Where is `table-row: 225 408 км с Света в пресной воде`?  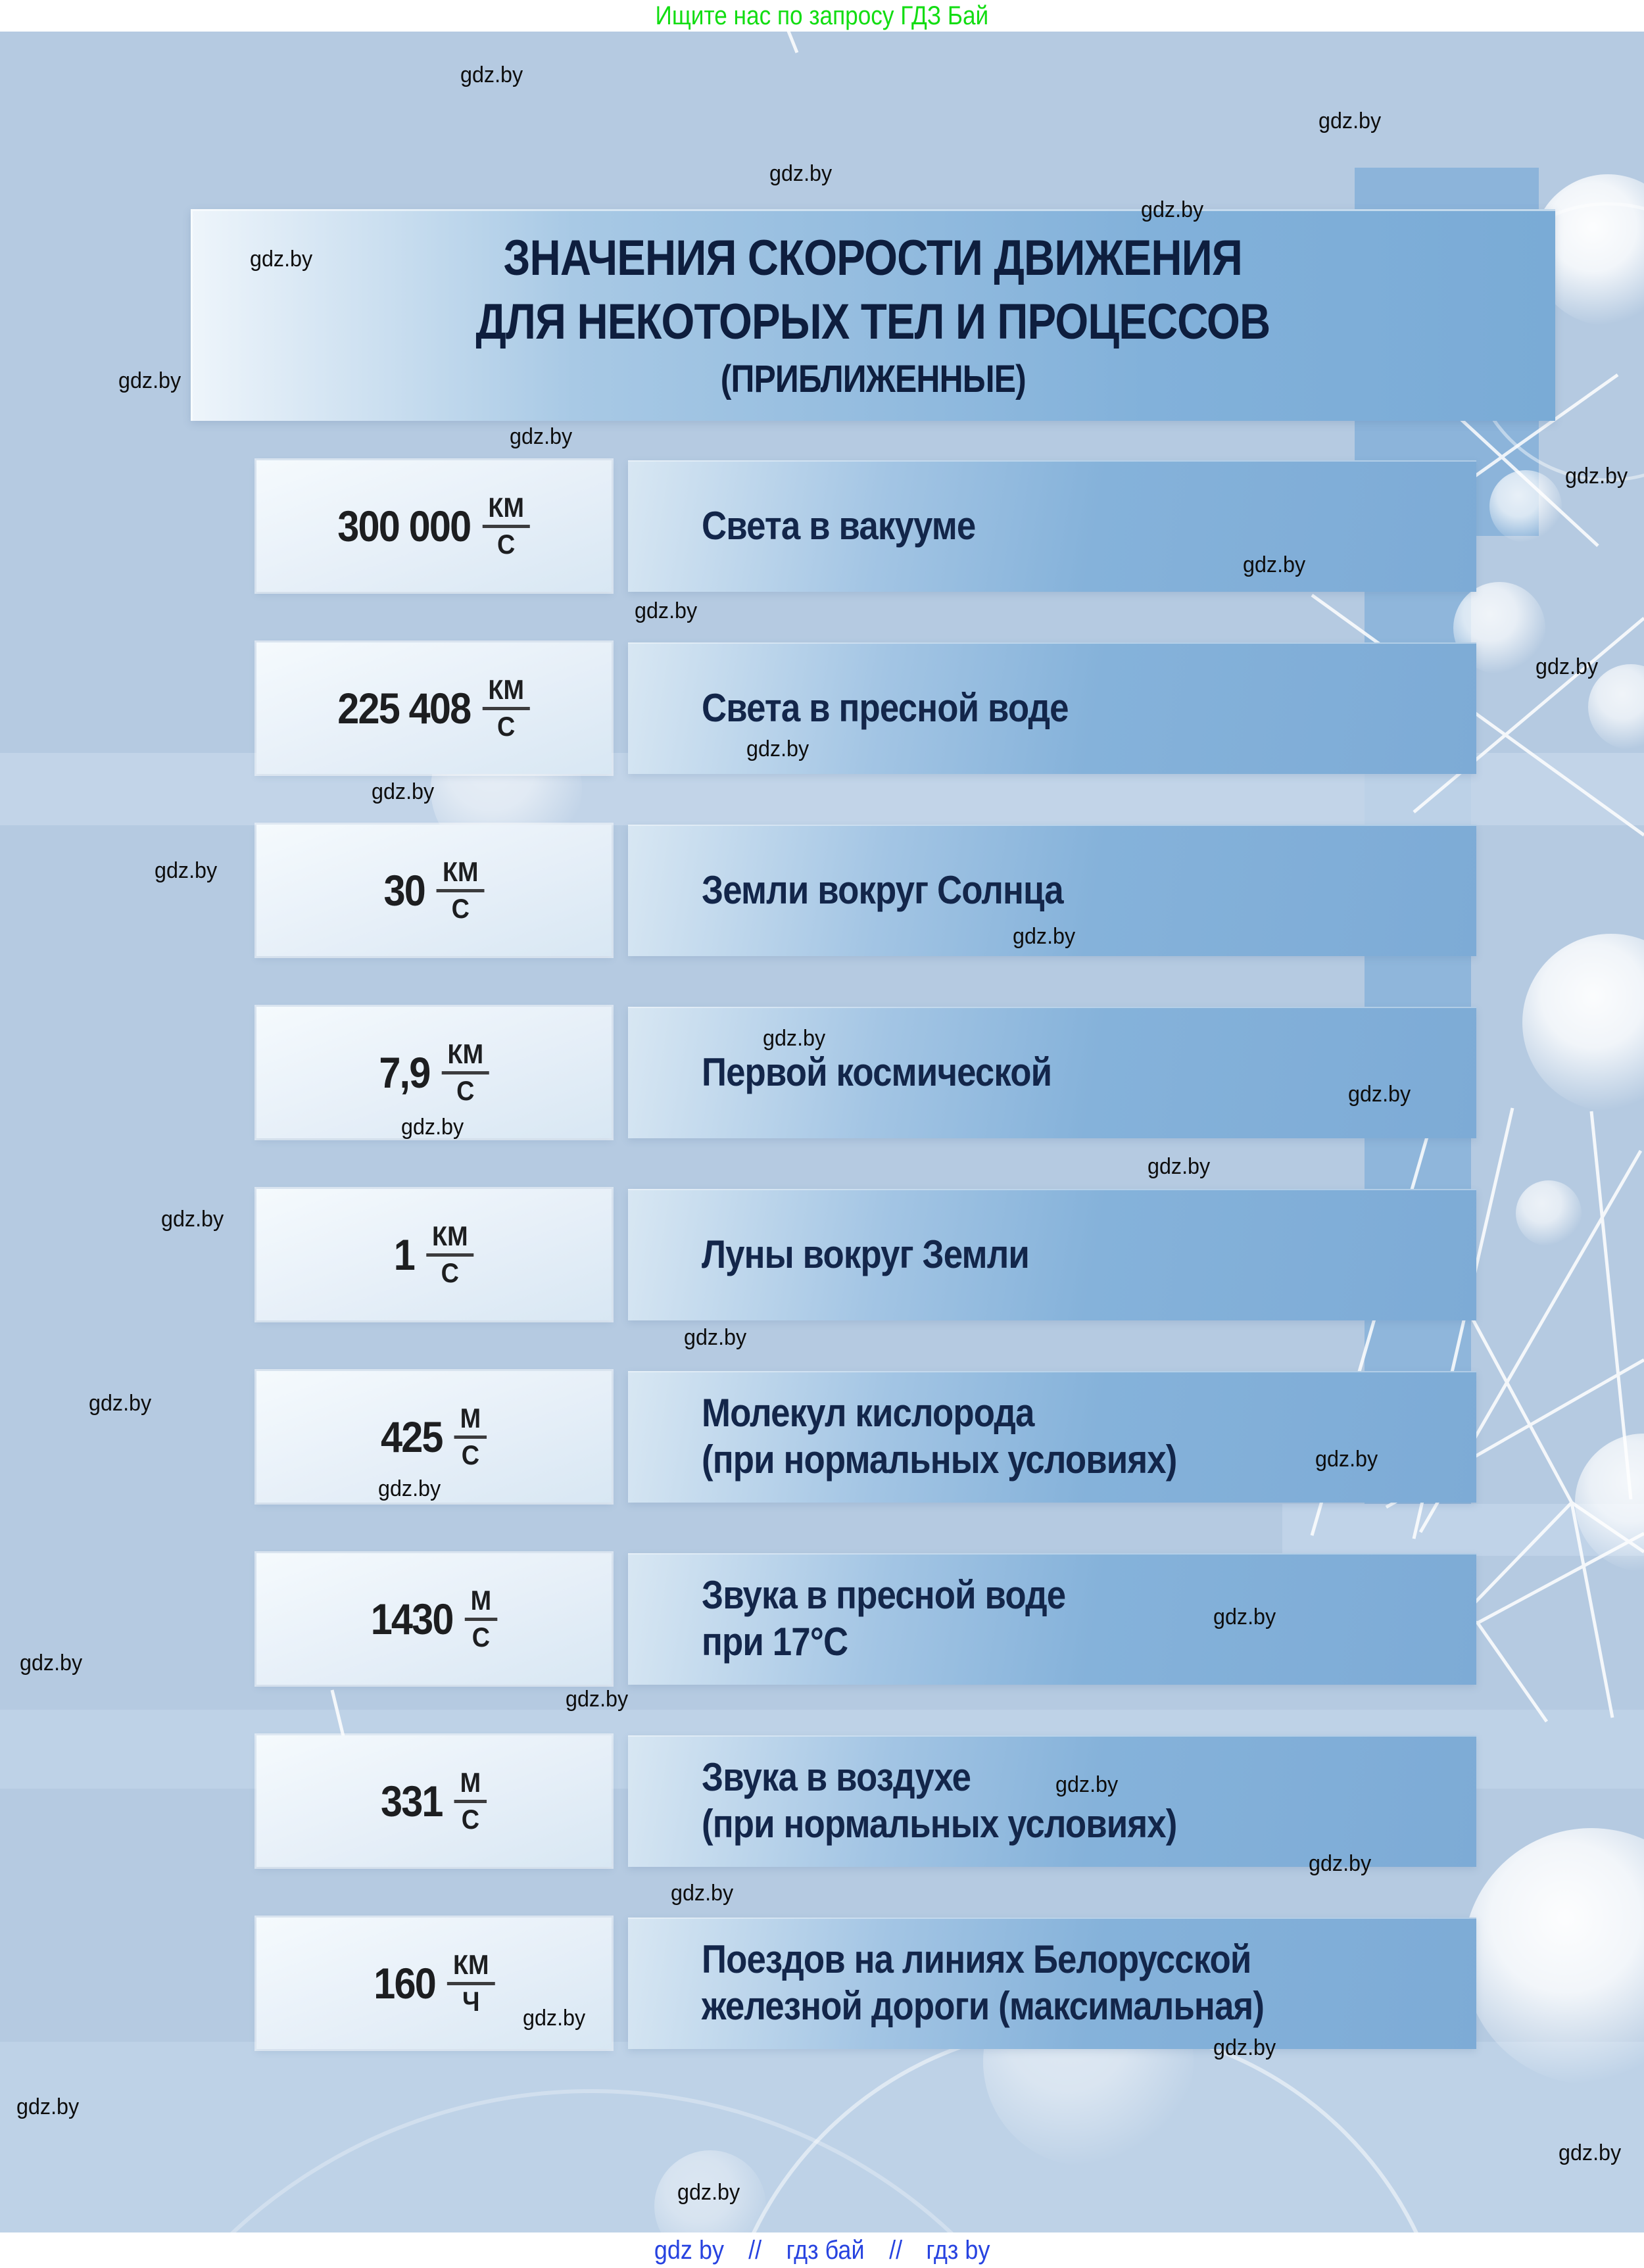 table-row: 225 408 км с Света в пресной воде is located at coordinates (866, 708).